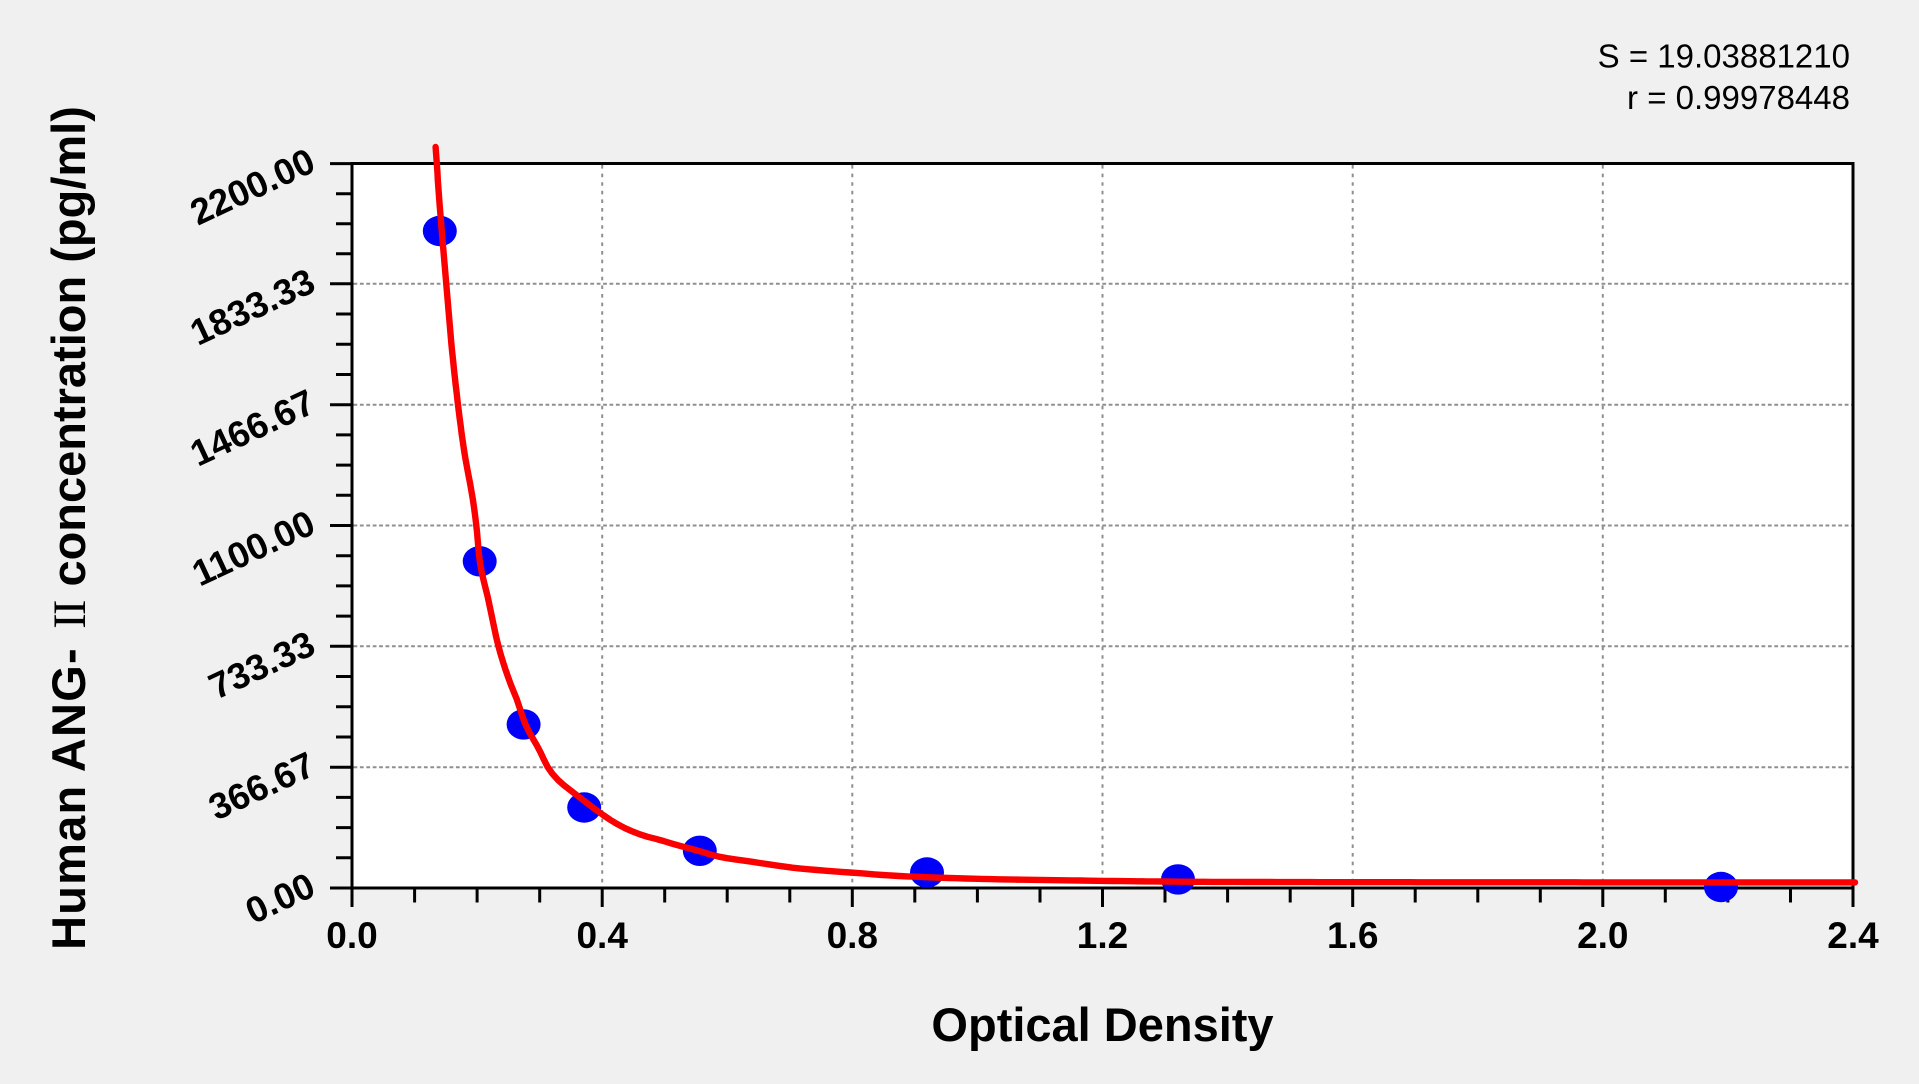  Describe the element at coordinates (1738, 97) in the screenshot. I see `svg-text: r = 0.99978448` at that location.